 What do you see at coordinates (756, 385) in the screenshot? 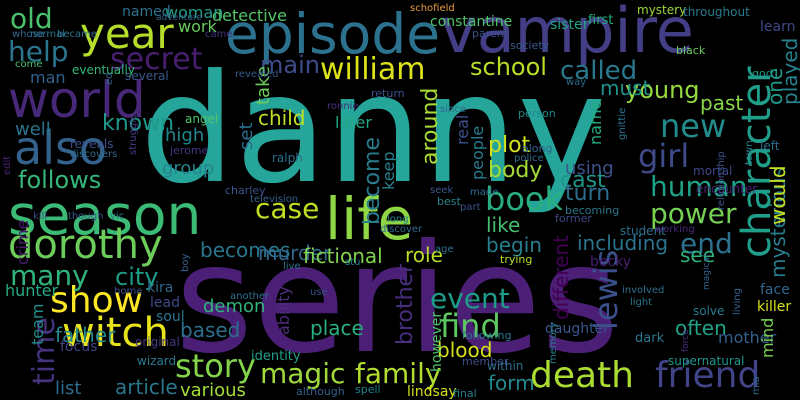
I see `word-mia: mia` at bounding box center [756, 385].